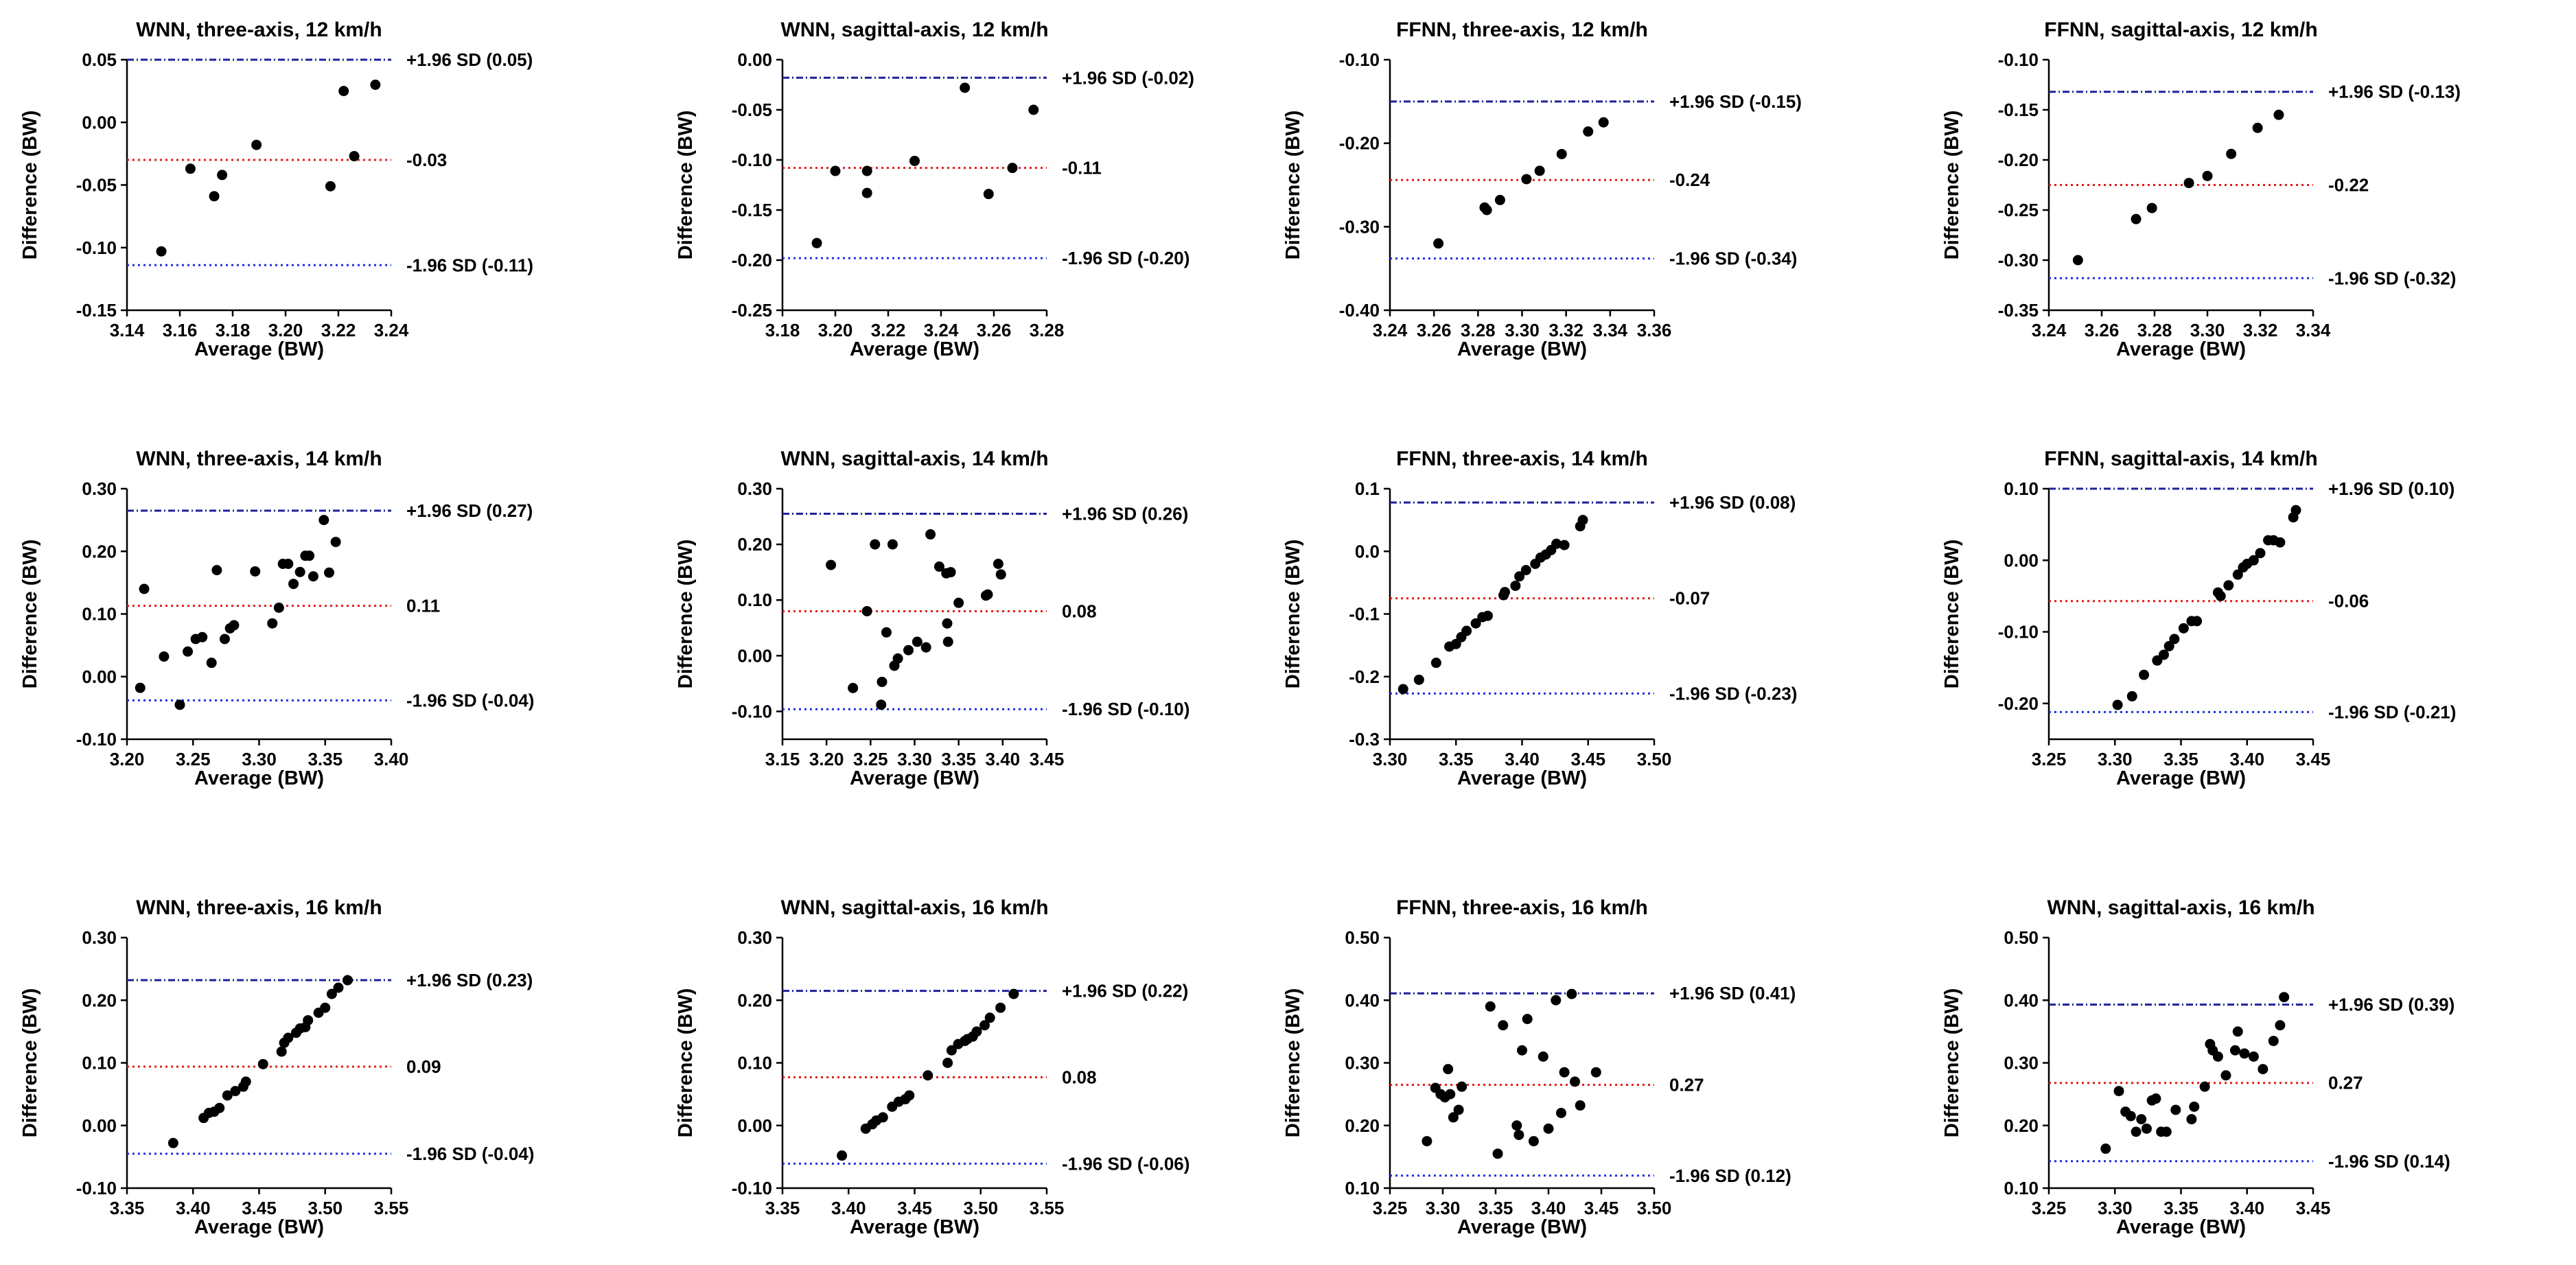  What do you see at coordinates (1128, 77) in the screenshot?
I see `upper-loa-label: +1.96 SD (-0.02)` at bounding box center [1128, 77].